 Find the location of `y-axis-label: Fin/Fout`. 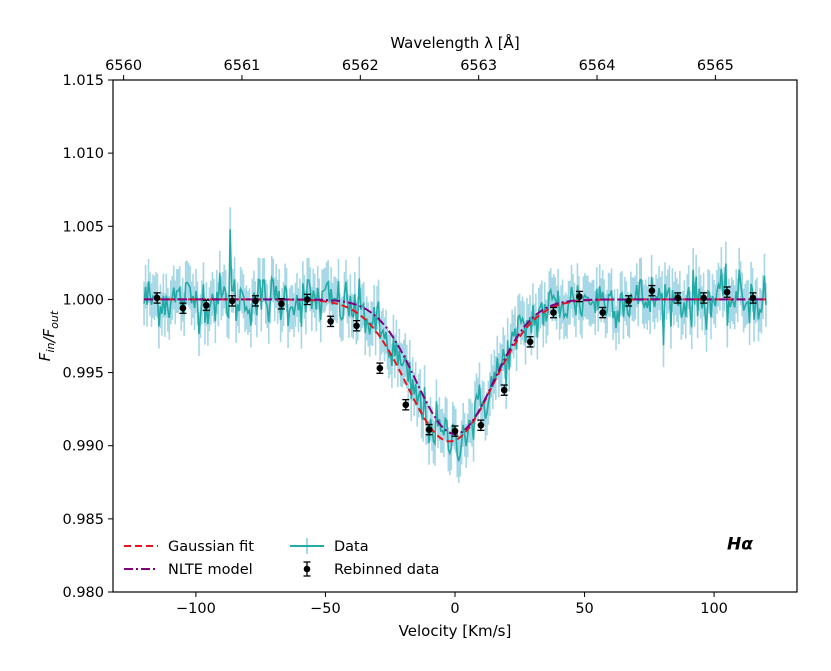

y-axis-label: Fin/Fout is located at coordinates (48, 335).